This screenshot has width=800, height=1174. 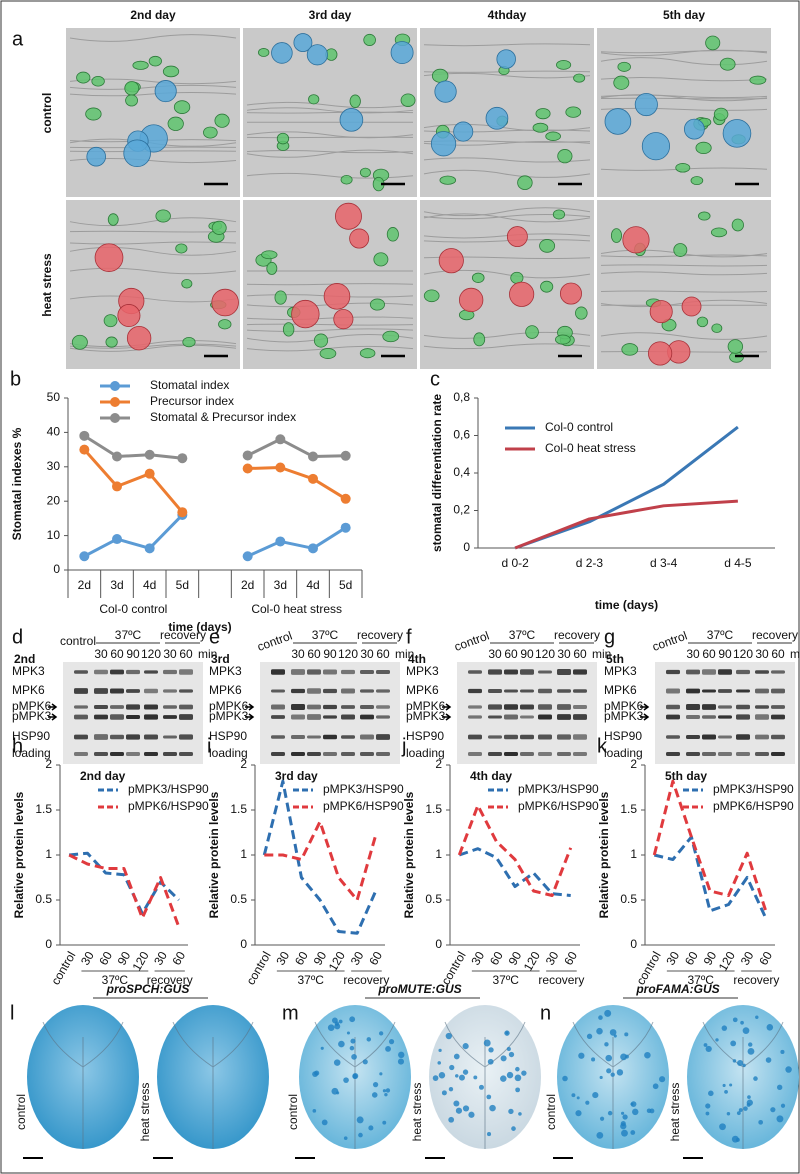 I want to click on legend-label: pMPK3/HSP90, so click(x=558, y=789).